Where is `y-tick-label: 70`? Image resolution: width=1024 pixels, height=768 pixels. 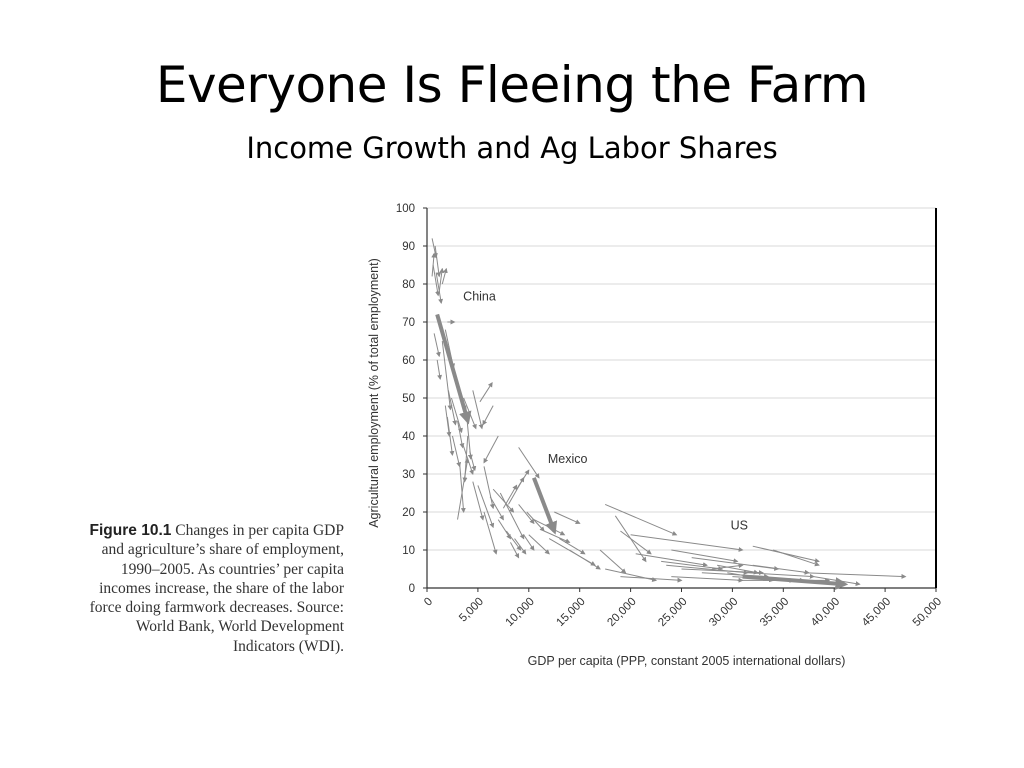
y-tick-label: 70 is located at coordinates (408, 323).